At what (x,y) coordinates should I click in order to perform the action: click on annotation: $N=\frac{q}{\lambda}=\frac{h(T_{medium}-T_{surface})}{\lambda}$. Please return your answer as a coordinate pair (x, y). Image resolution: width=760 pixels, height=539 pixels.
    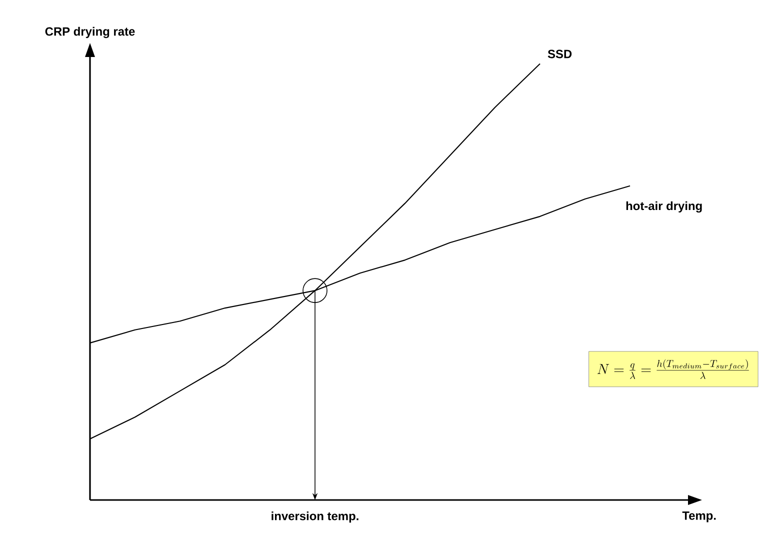
    Looking at the image, I should click on (673, 369).